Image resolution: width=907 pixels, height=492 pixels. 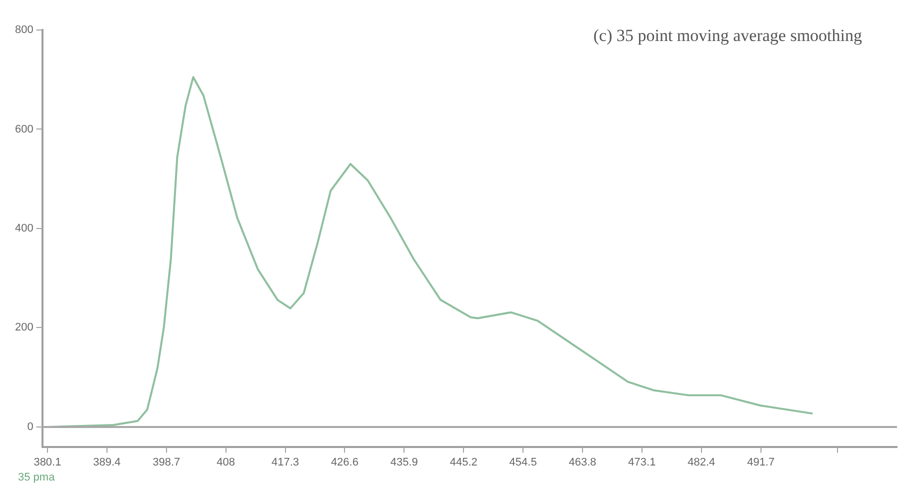 I want to click on y-tick-label: 800, so click(x=24, y=30).